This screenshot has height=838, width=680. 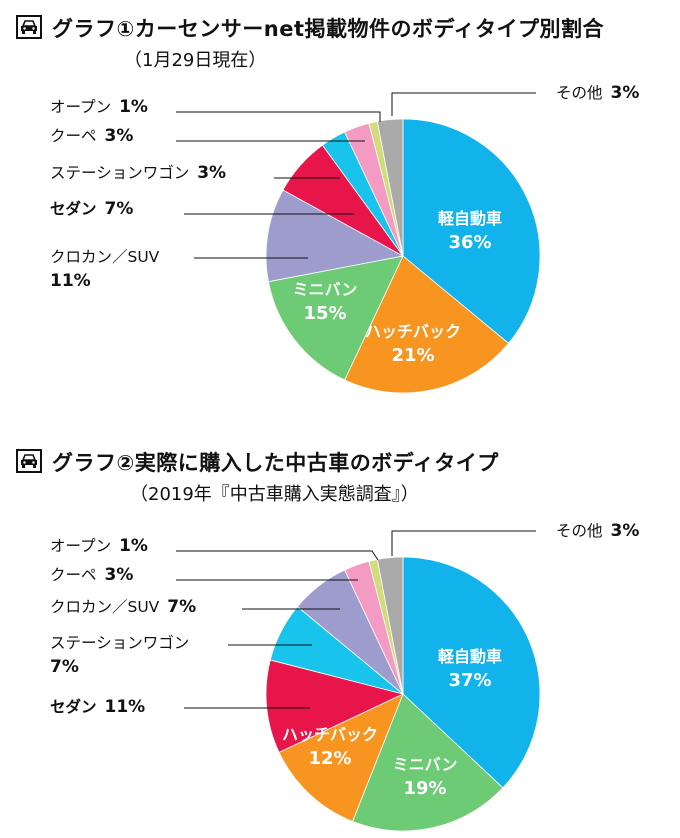 I want to click on slice-value-minivan: 19%, so click(x=424, y=788).